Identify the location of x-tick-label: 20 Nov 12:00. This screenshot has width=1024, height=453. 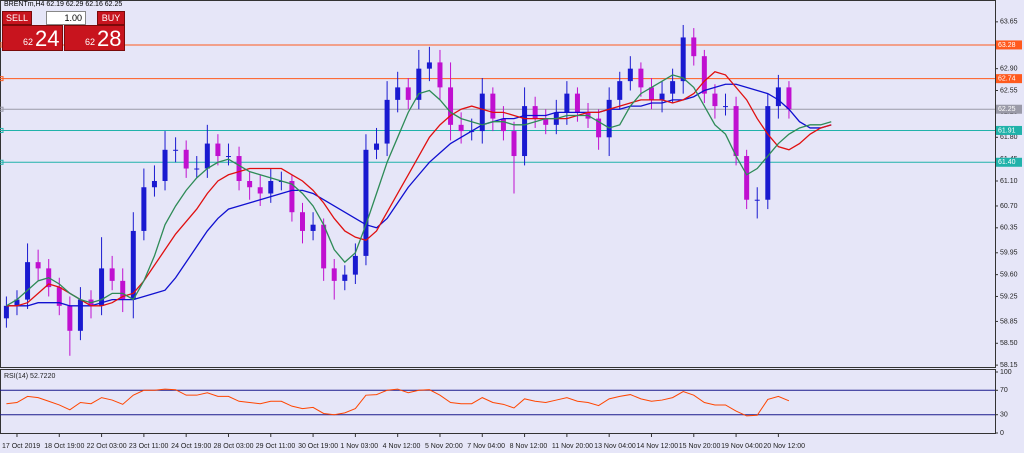
(784, 446).